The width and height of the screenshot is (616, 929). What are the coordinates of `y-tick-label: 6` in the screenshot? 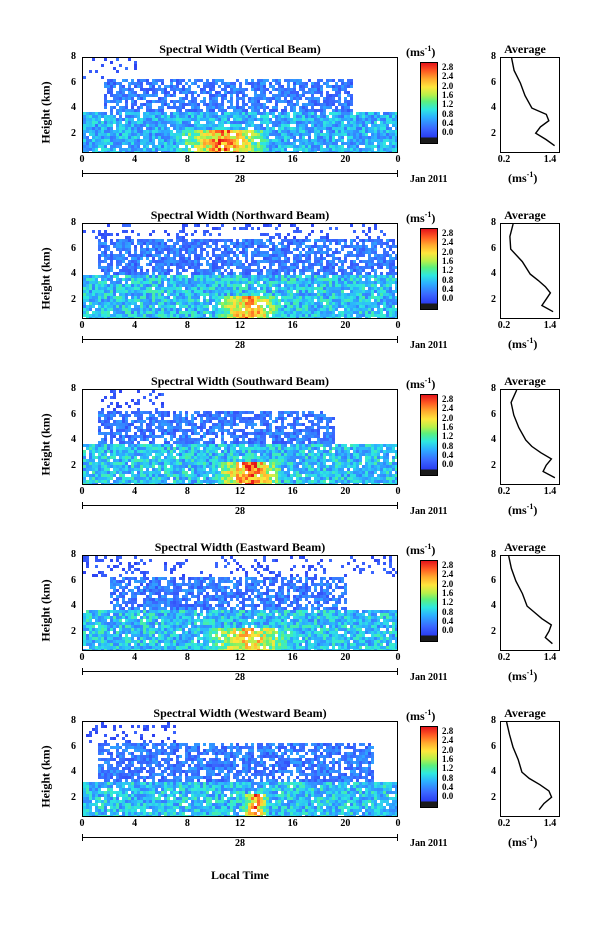 It's located at (73, 248).